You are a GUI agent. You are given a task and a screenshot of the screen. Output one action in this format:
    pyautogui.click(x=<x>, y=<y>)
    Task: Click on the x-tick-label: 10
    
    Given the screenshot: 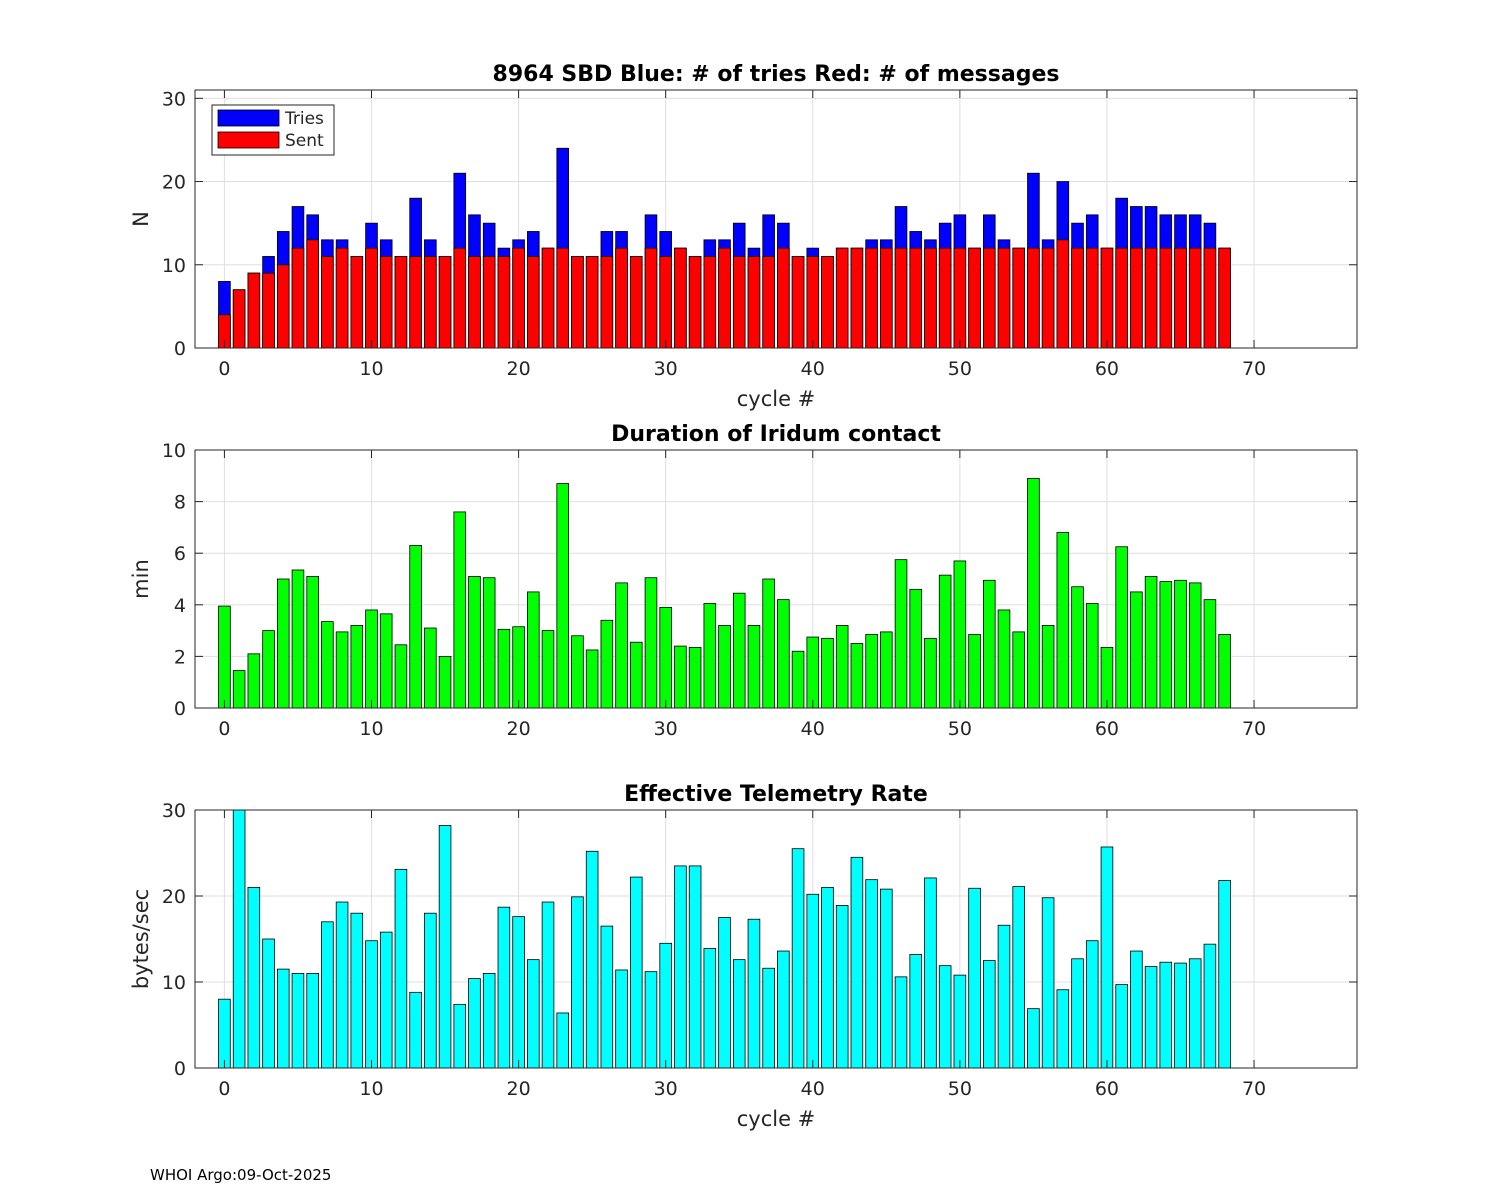 What is the action you would take?
    pyautogui.click(x=371, y=1089)
    